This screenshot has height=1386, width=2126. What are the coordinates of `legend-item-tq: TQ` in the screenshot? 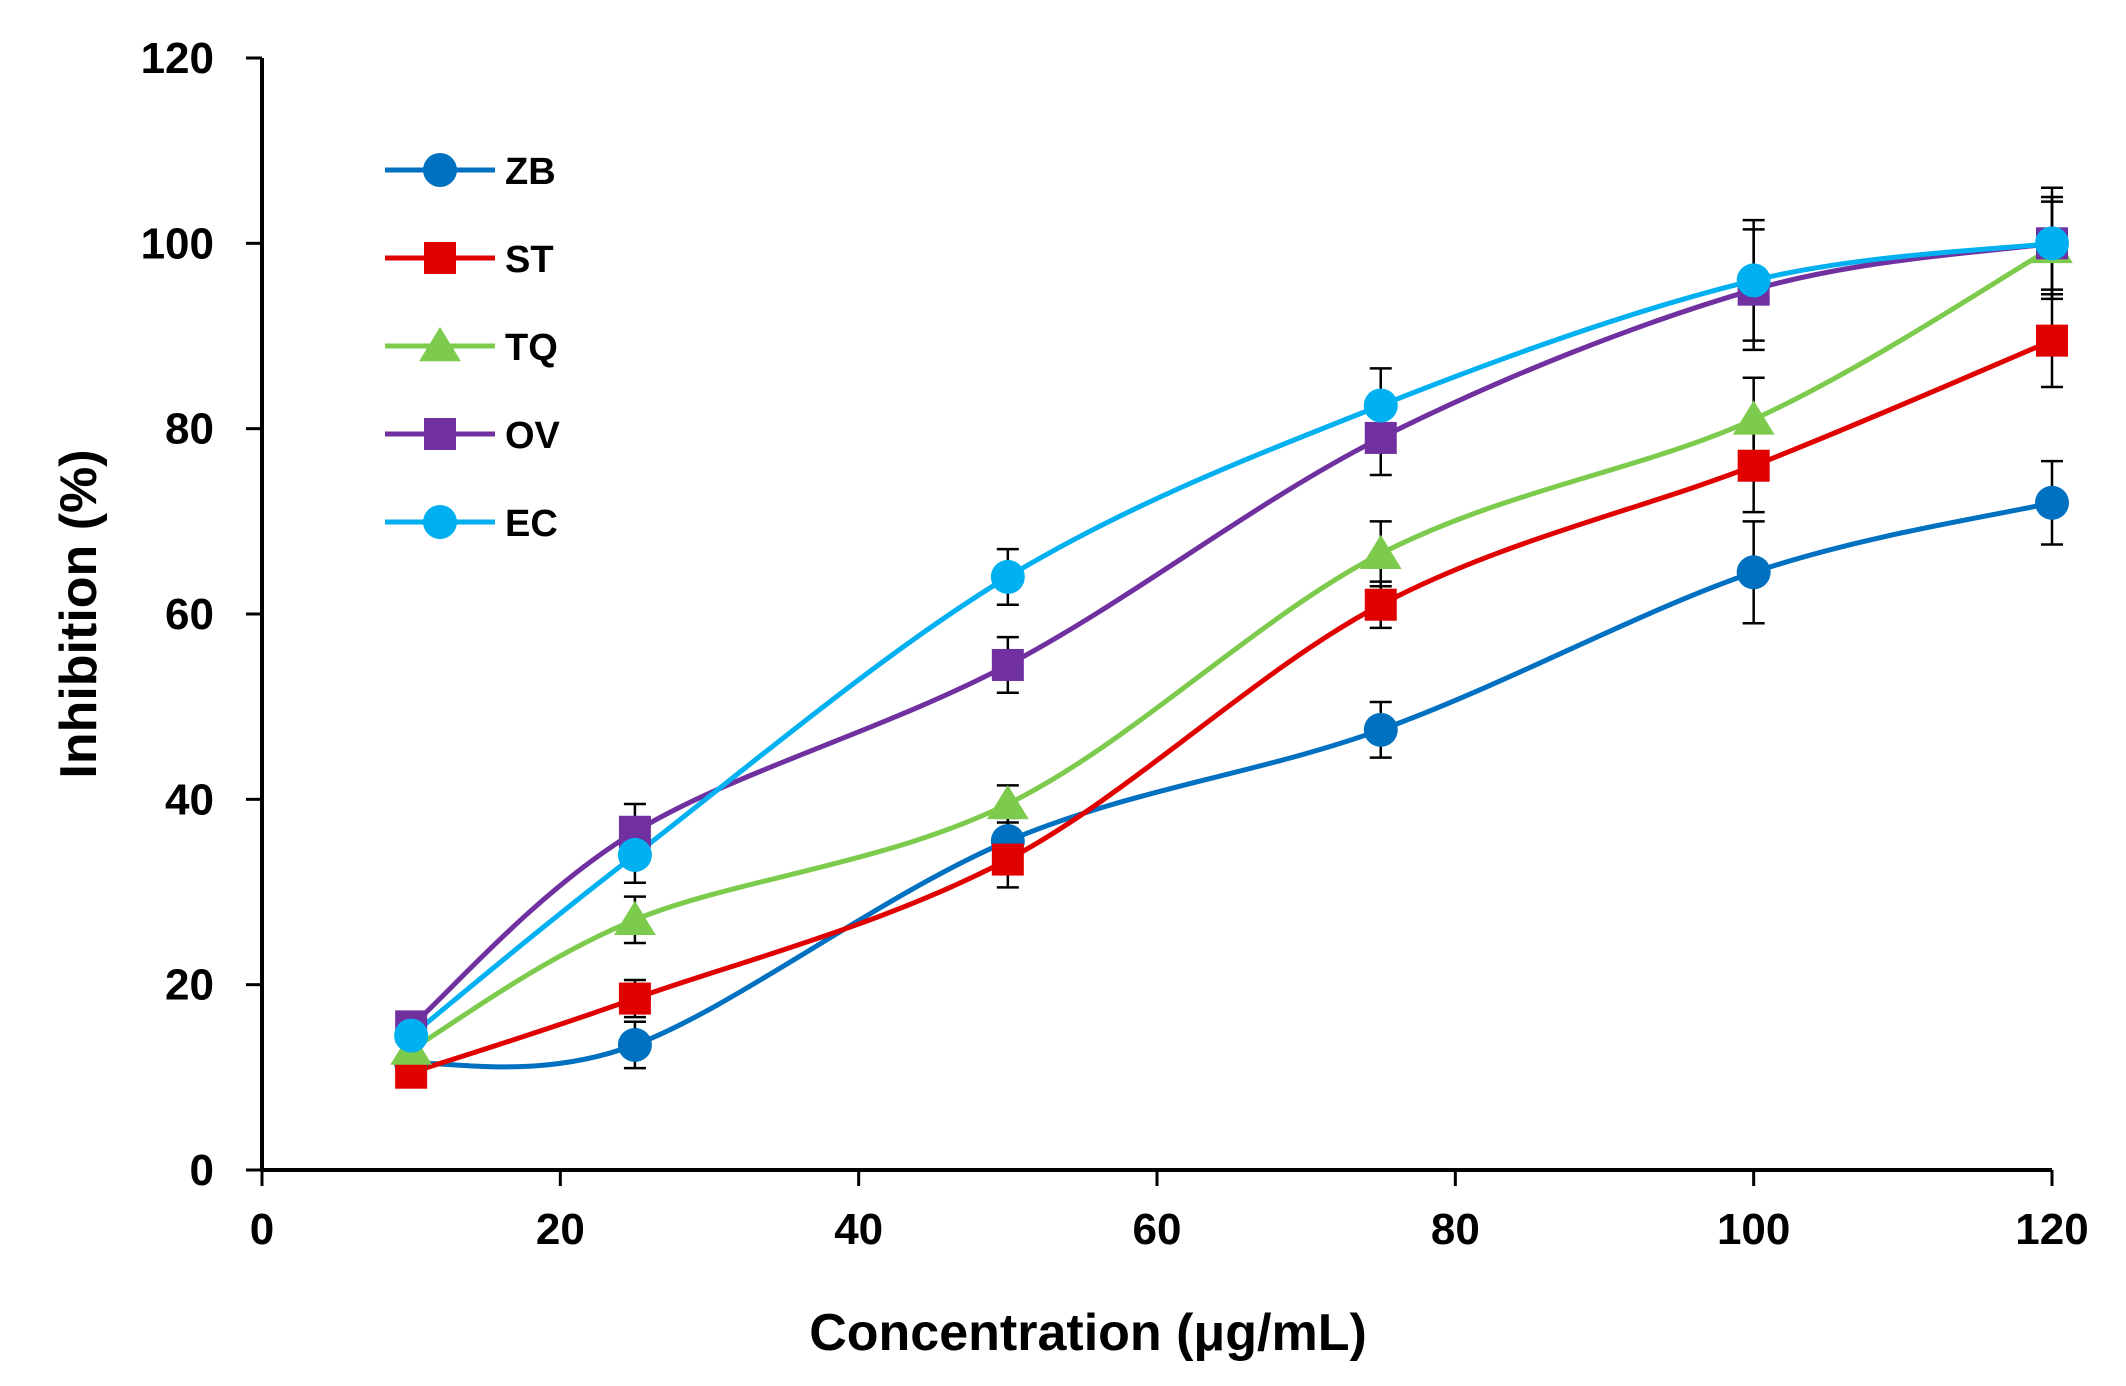 It's located at (471, 348).